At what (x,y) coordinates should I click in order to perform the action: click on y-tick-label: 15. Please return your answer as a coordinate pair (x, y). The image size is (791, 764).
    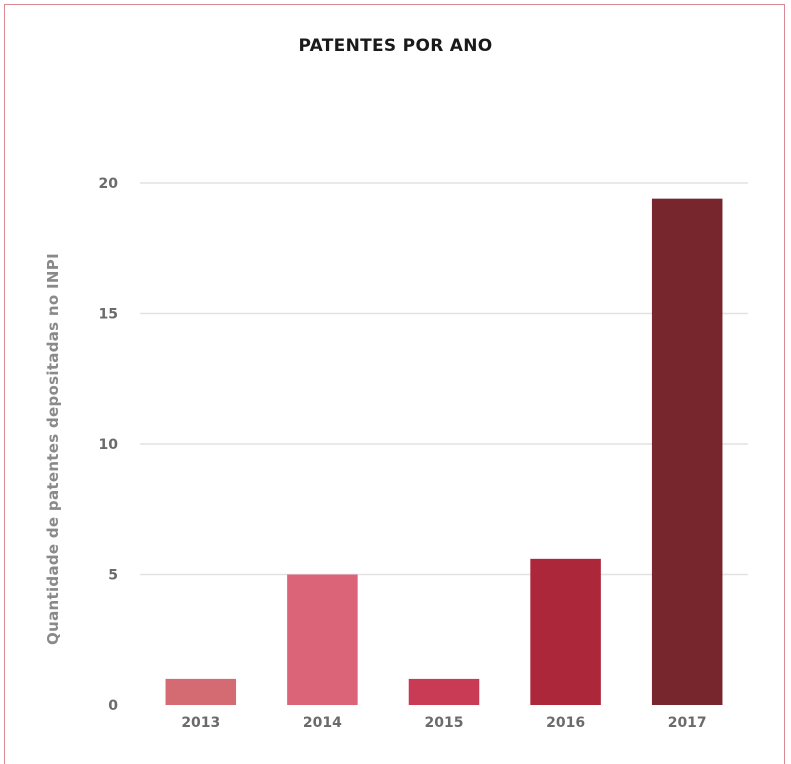
    Looking at the image, I should click on (108, 315).